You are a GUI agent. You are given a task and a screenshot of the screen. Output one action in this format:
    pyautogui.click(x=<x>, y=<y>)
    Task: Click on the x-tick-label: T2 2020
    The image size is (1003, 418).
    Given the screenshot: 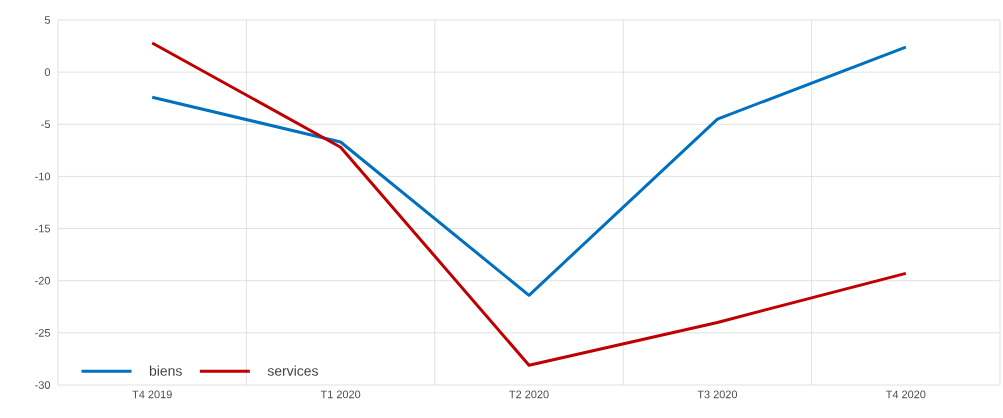 What is the action you would take?
    pyautogui.click(x=529, y=394)
    